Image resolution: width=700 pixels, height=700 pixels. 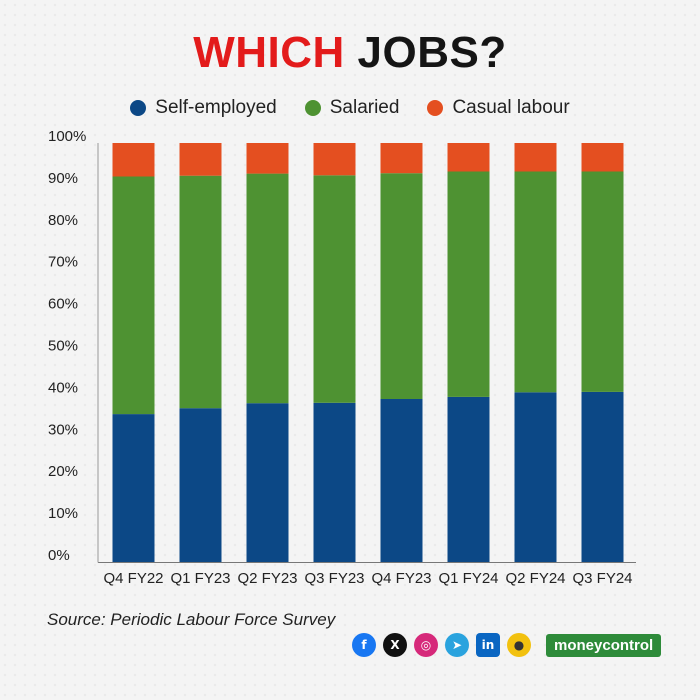 I want to click on x-icon: X, so click(x=395, y=645).